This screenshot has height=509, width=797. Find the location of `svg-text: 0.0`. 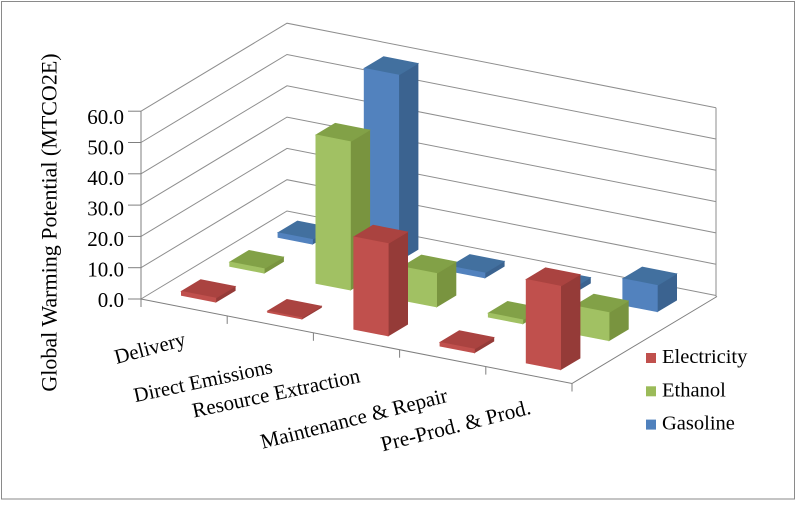

svg-text: 0.0 is located at coordinates (111, 300).